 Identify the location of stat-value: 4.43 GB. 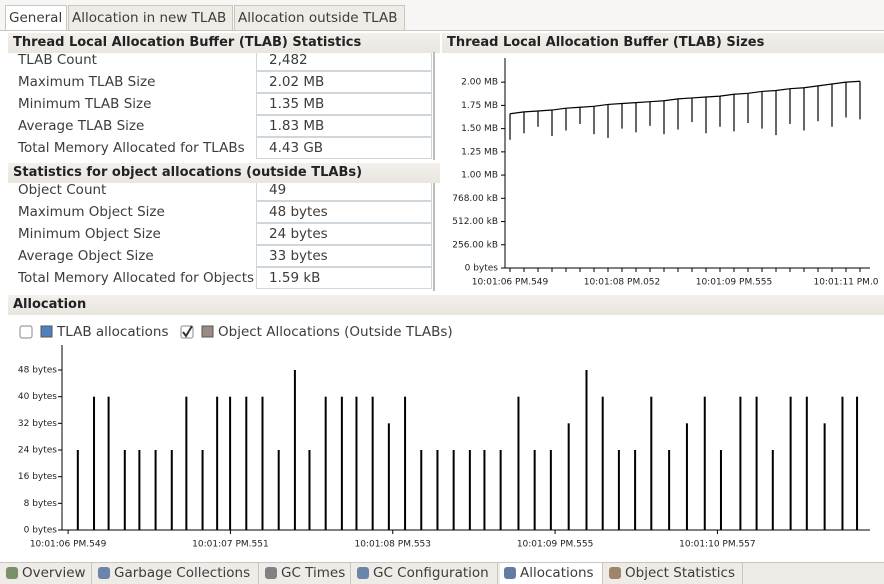
(344, 148).